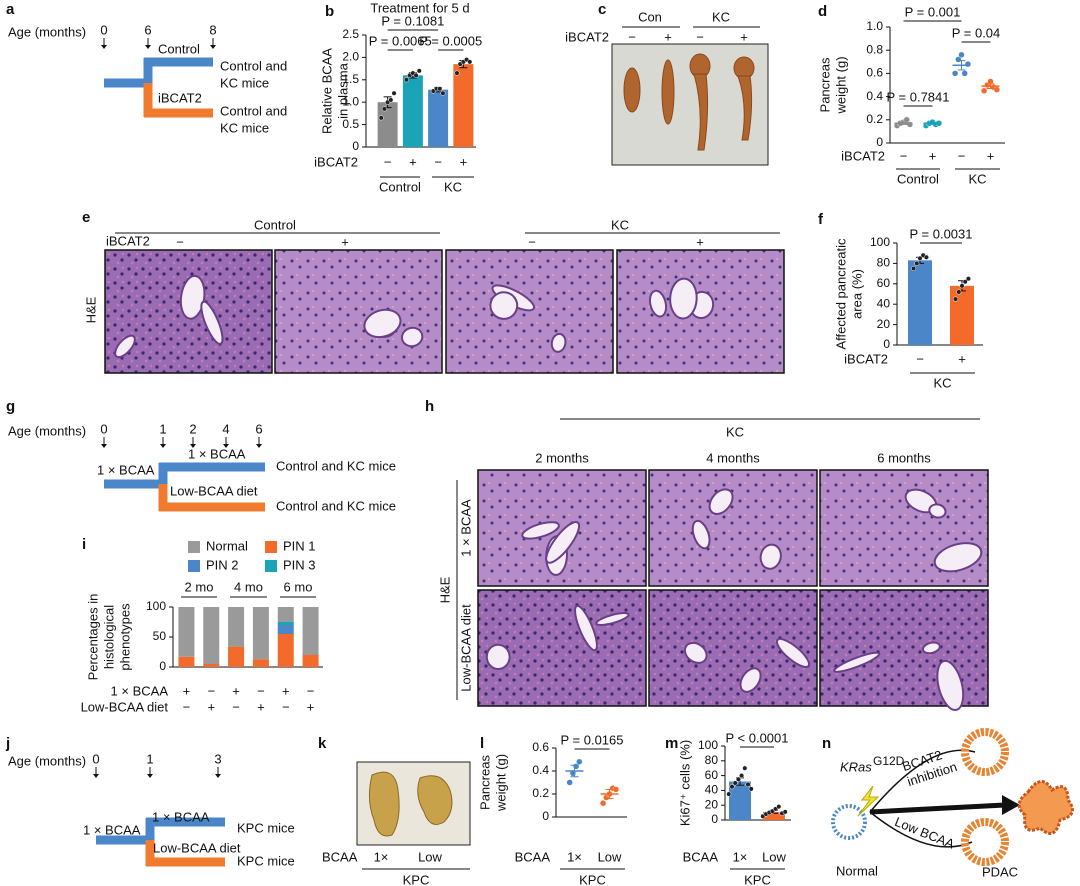 The height and width of the screenshot is (886, 1080). What do you see at coordinates (484, 782) in the screenshot?
I see `y-axis-label: Pancreas` at bounding box center [484, 782].